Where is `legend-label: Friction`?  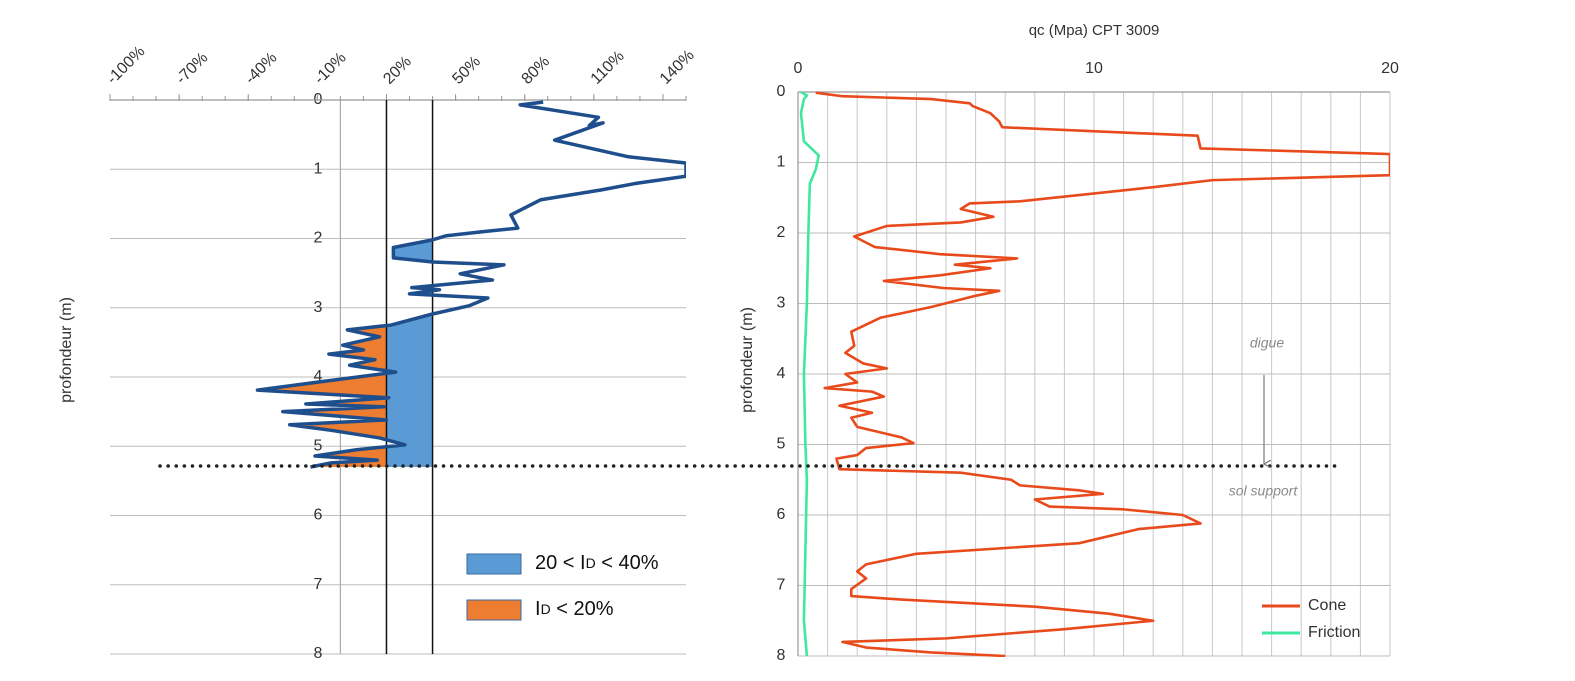 legend-label: Friction is located at coordinates (1334, 632).